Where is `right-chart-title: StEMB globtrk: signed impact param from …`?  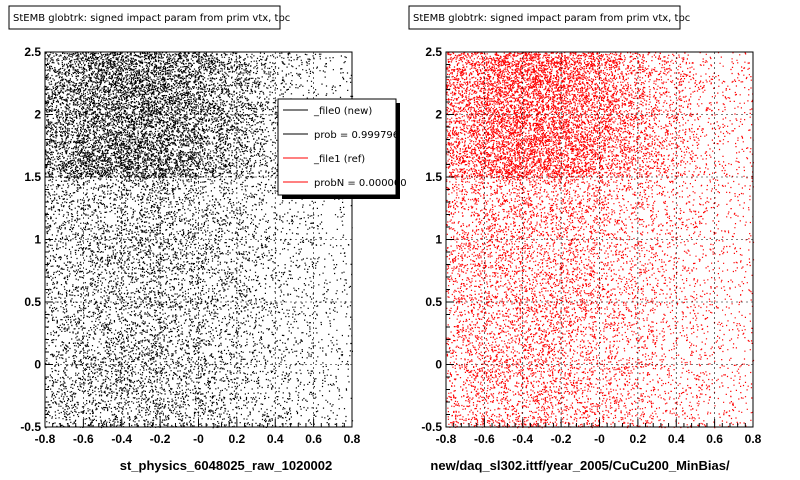
right-chart-title: StEMB globtrk: signed impact param from … is located at coordinates (551, 18).